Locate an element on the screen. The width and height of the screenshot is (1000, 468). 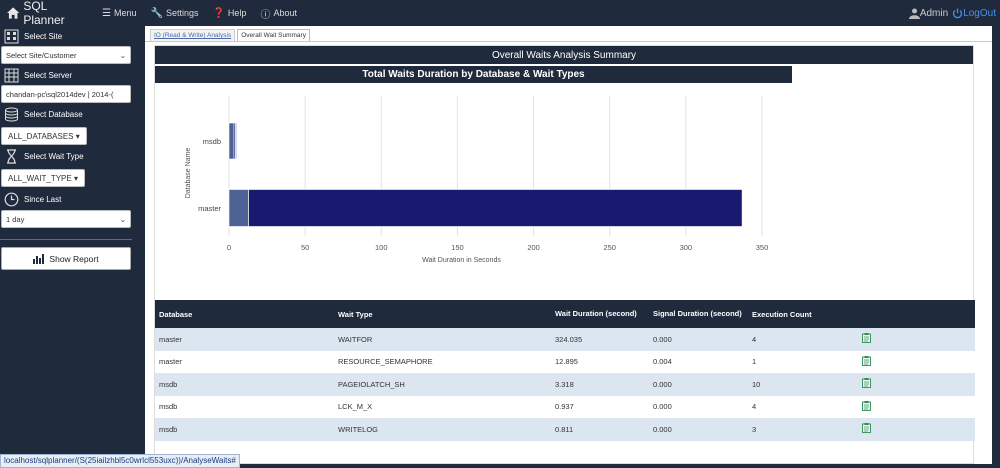
table-cell: 12.895 is located at coordinates (566, 362).